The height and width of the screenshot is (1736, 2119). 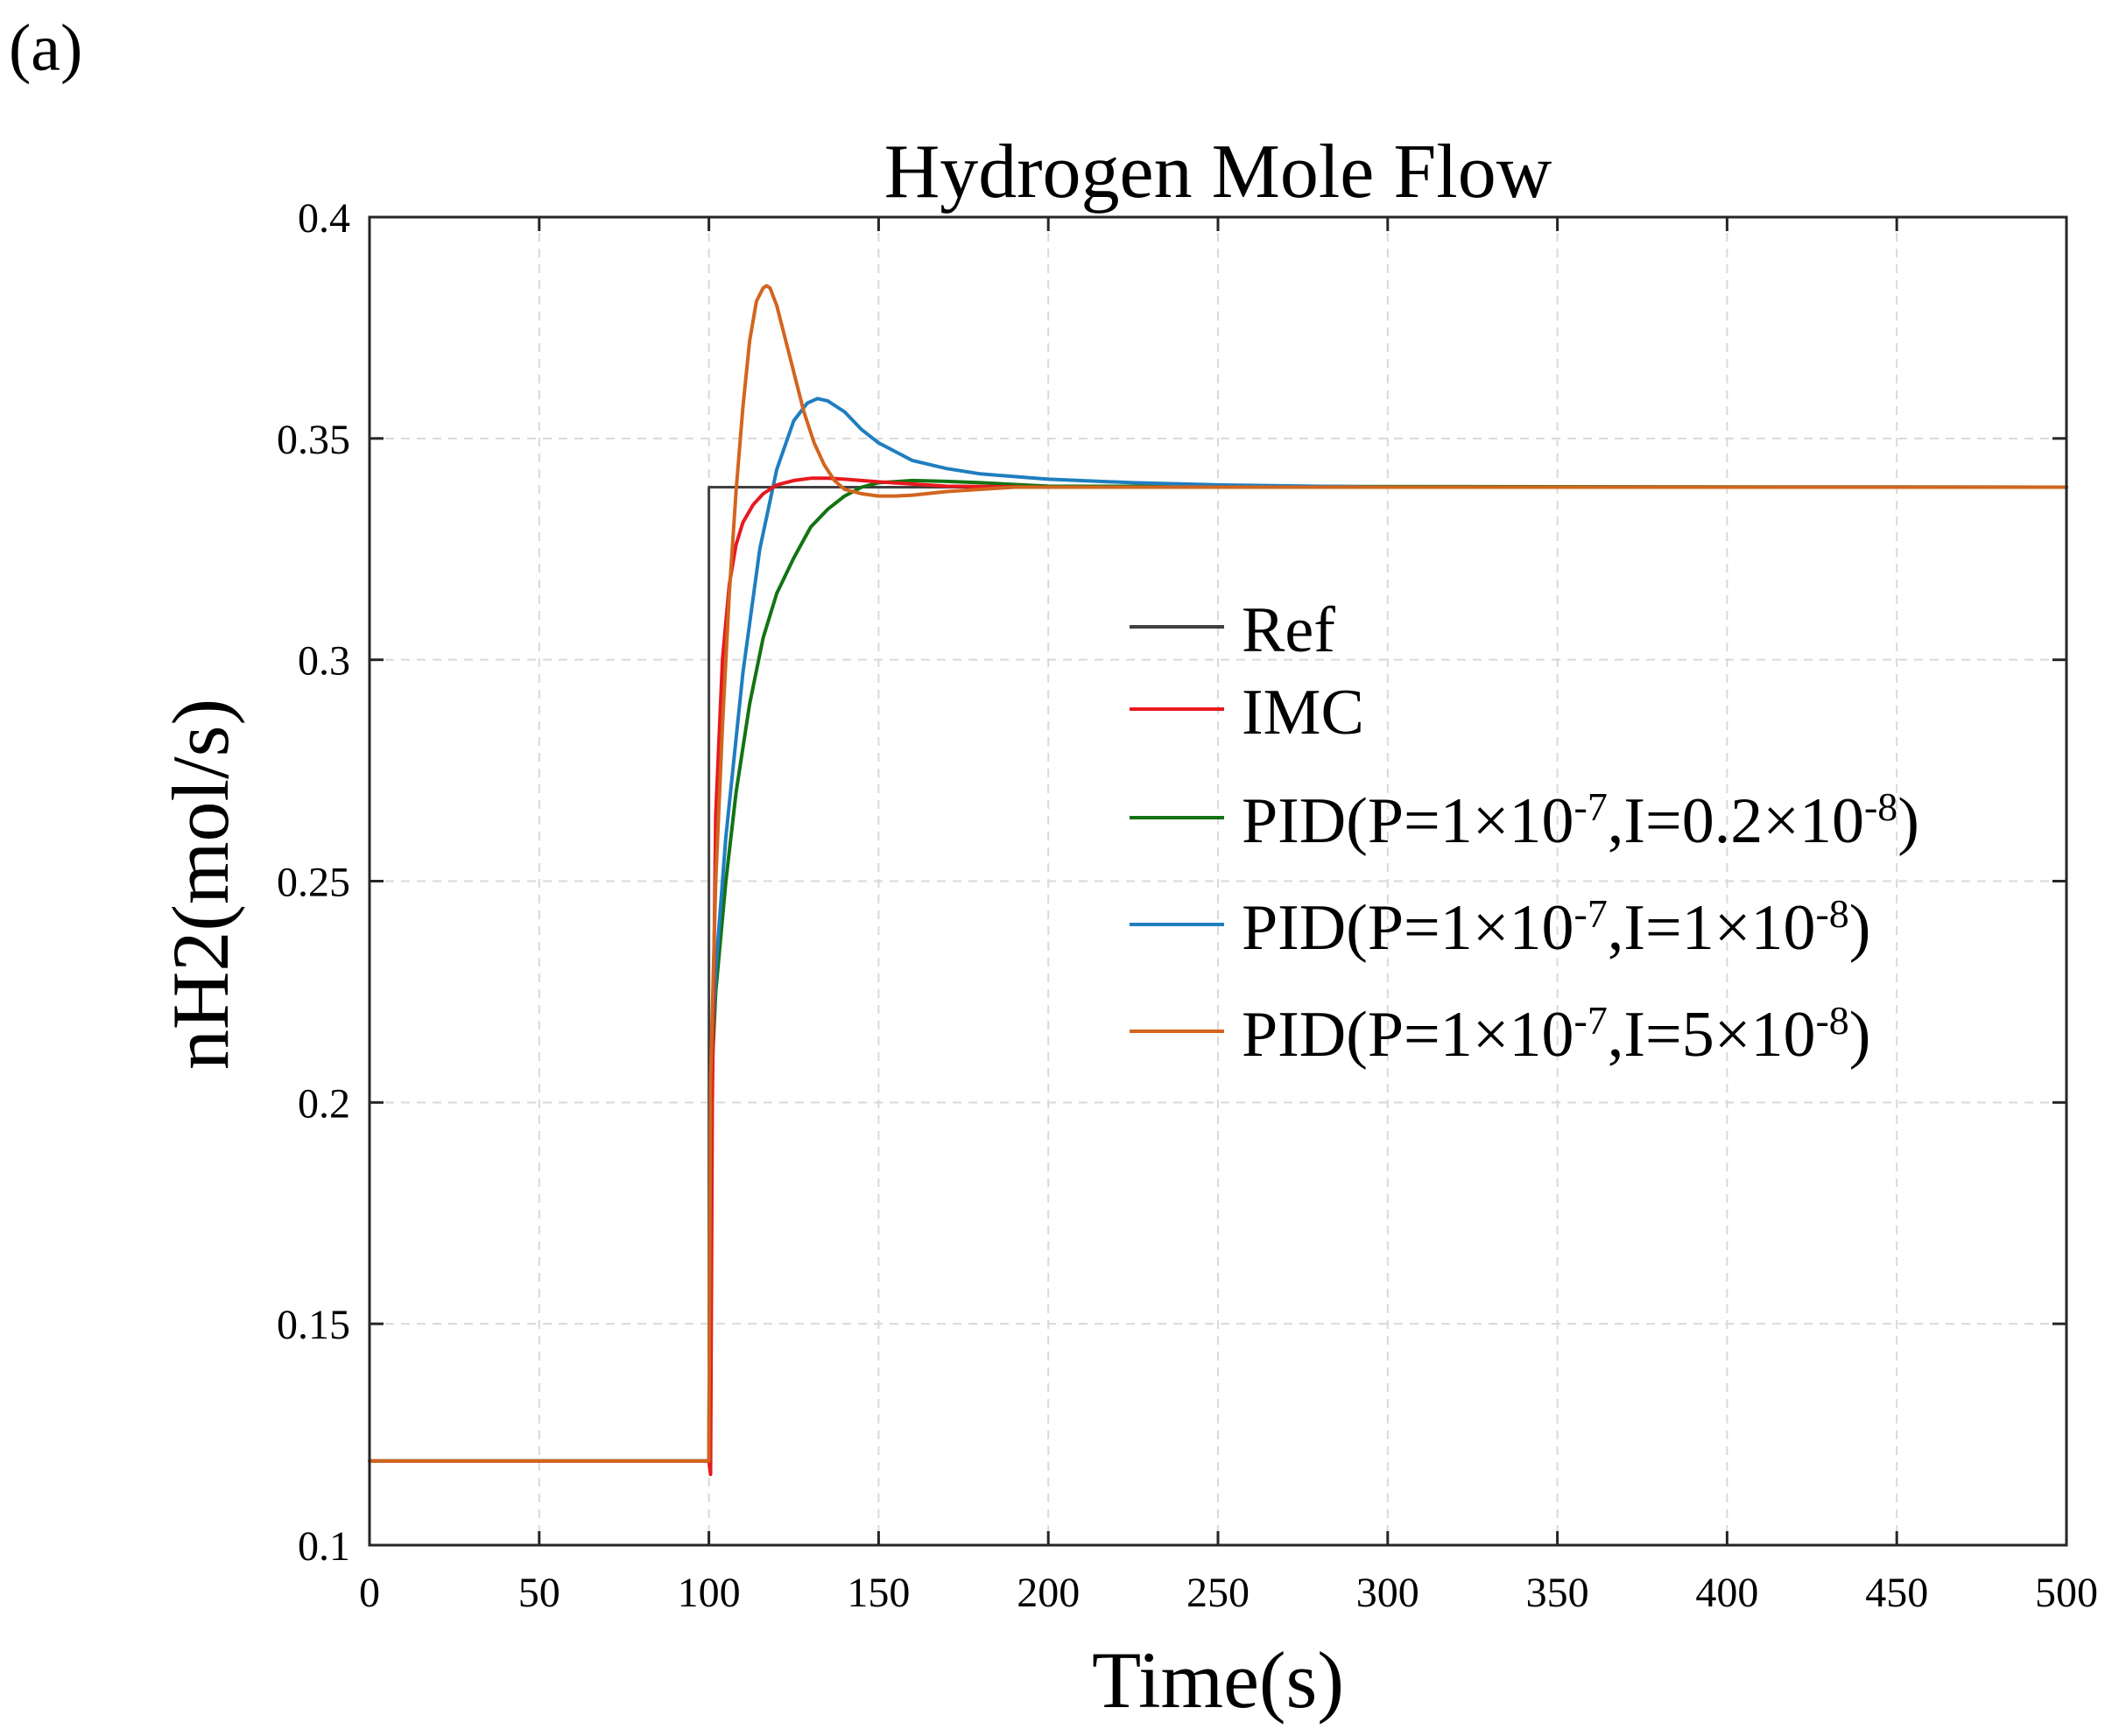 I want to click on x-tick-label: 350, so click(x=1558, y=1593).